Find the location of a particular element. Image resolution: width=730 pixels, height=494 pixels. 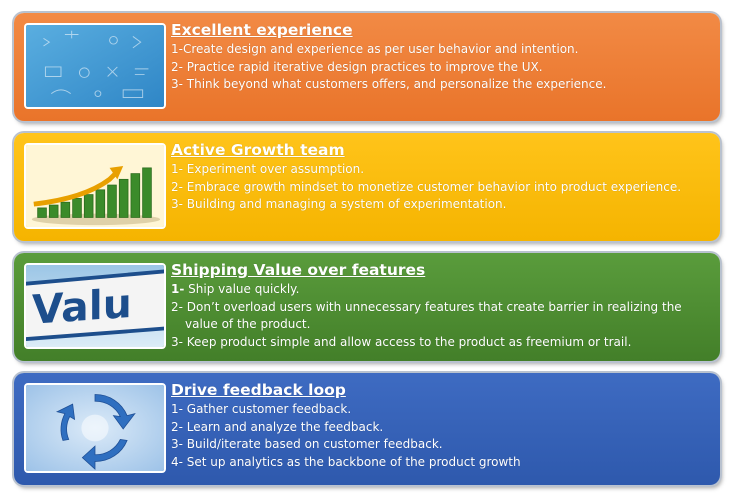

card-point: 1- Ship value quickly. is located at coordinates (235, 289).